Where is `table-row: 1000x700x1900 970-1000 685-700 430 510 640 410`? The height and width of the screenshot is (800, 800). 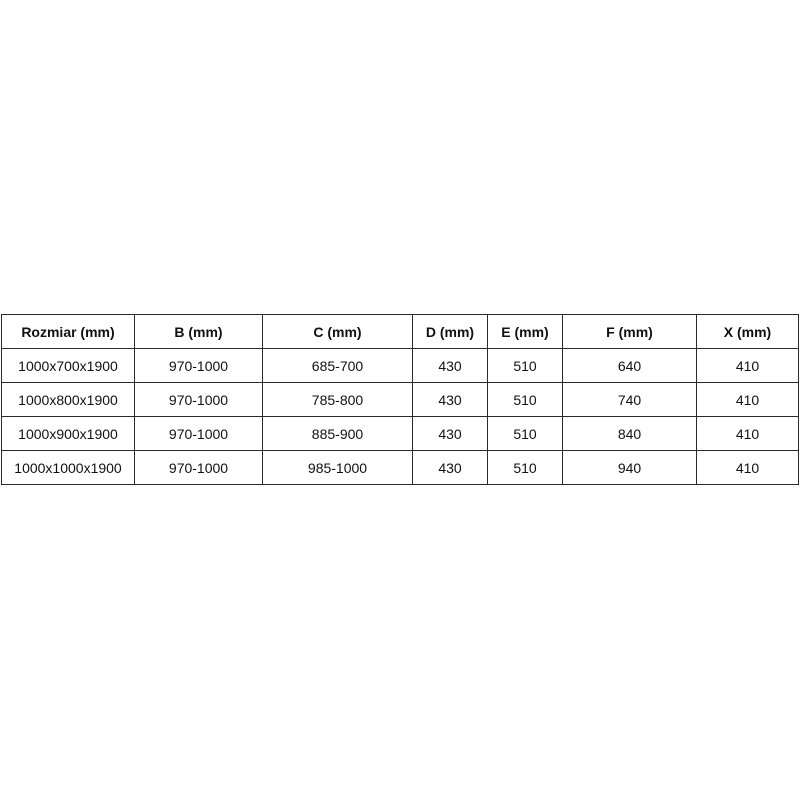
table-row: 1000x700x1900 970-1000 685-700 430 510 640 410 is located at coordinates (400, 365).